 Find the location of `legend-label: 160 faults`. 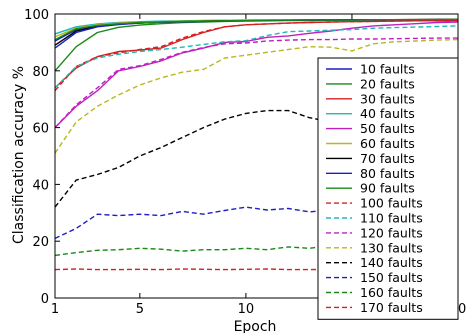

legend-label: 160 faults is located at coordinates (391, 292).